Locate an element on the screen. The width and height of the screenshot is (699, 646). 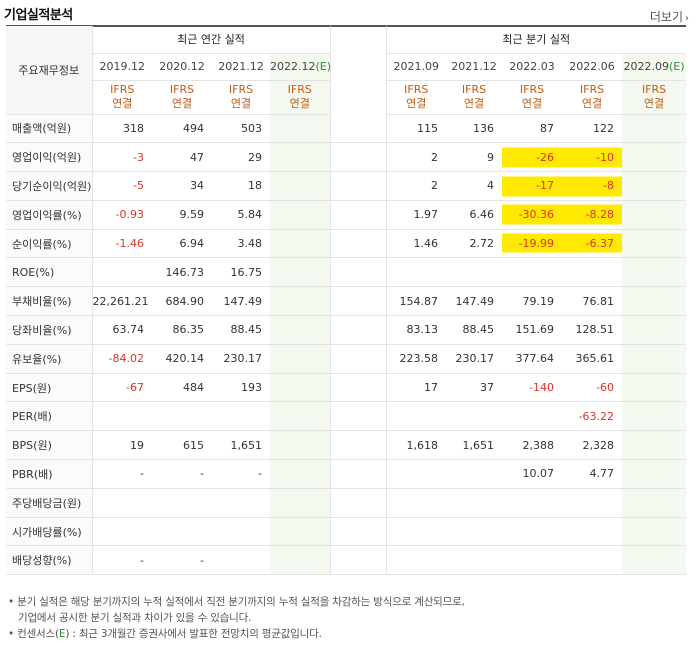
annual-type-3: IFRS 연결 is located at coordinates (300, 97).